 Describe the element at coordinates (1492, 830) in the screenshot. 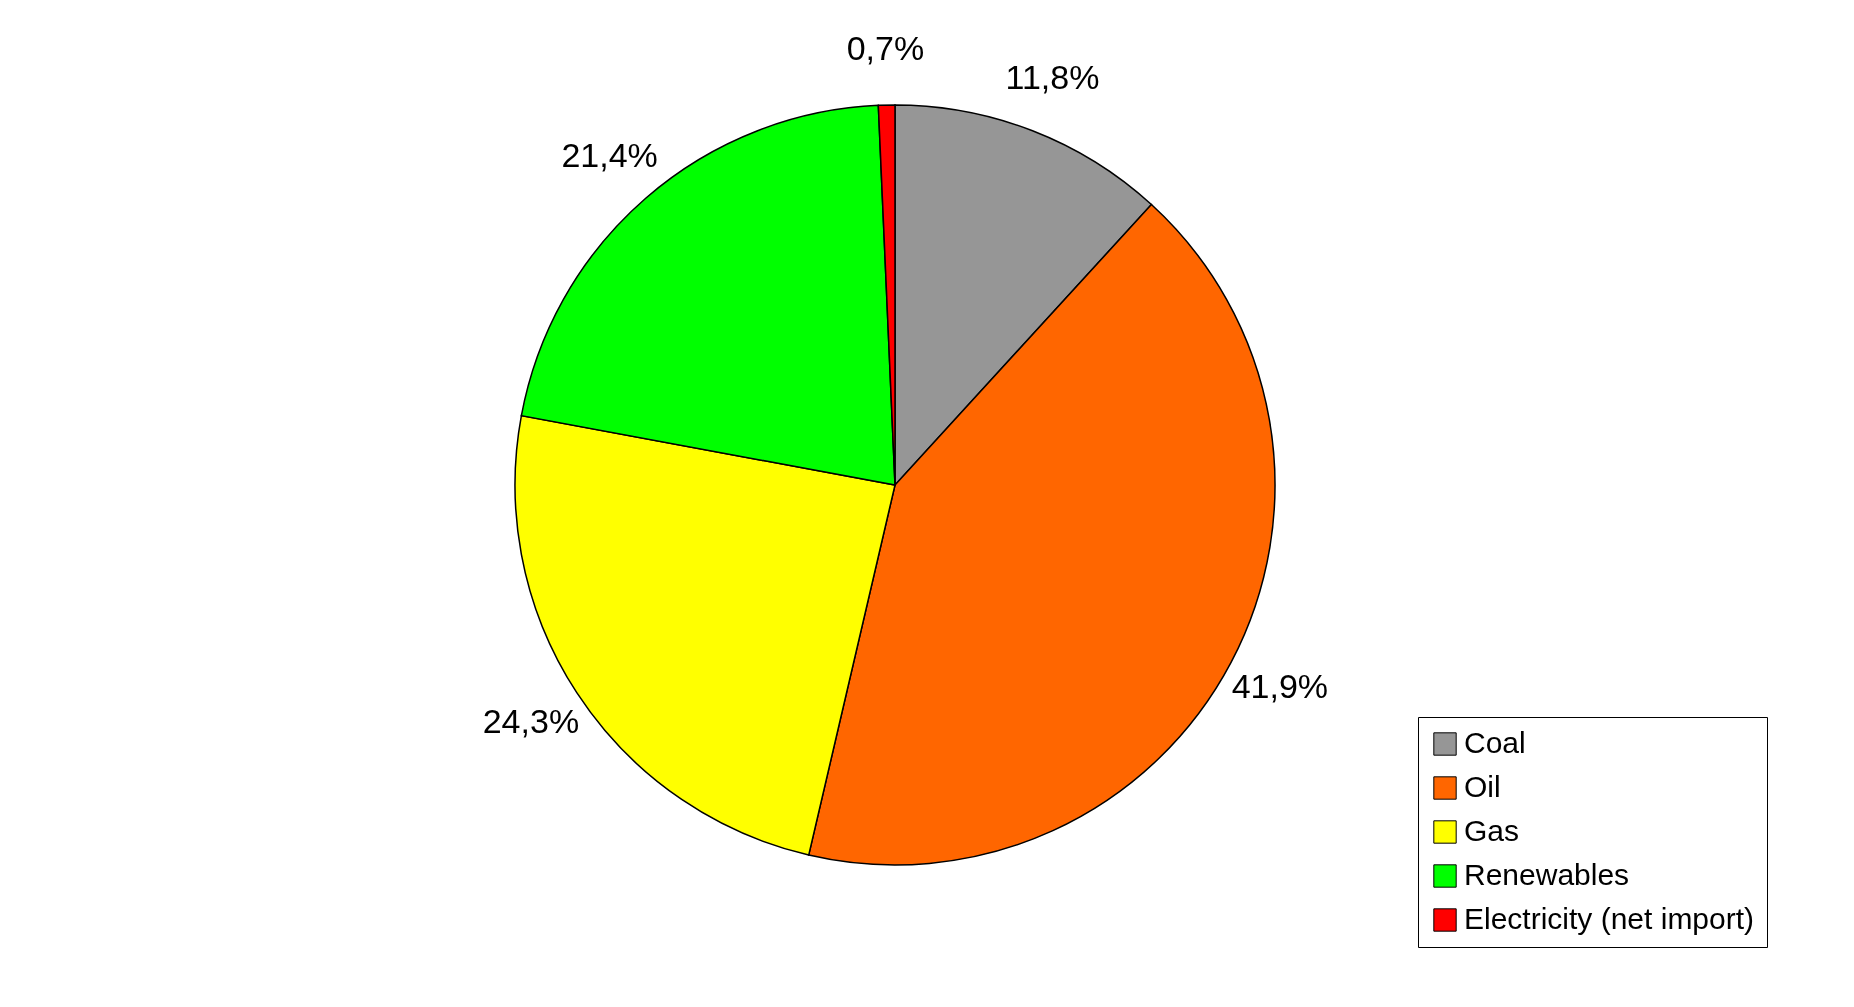

I see `legend-label: Gas` at that location.